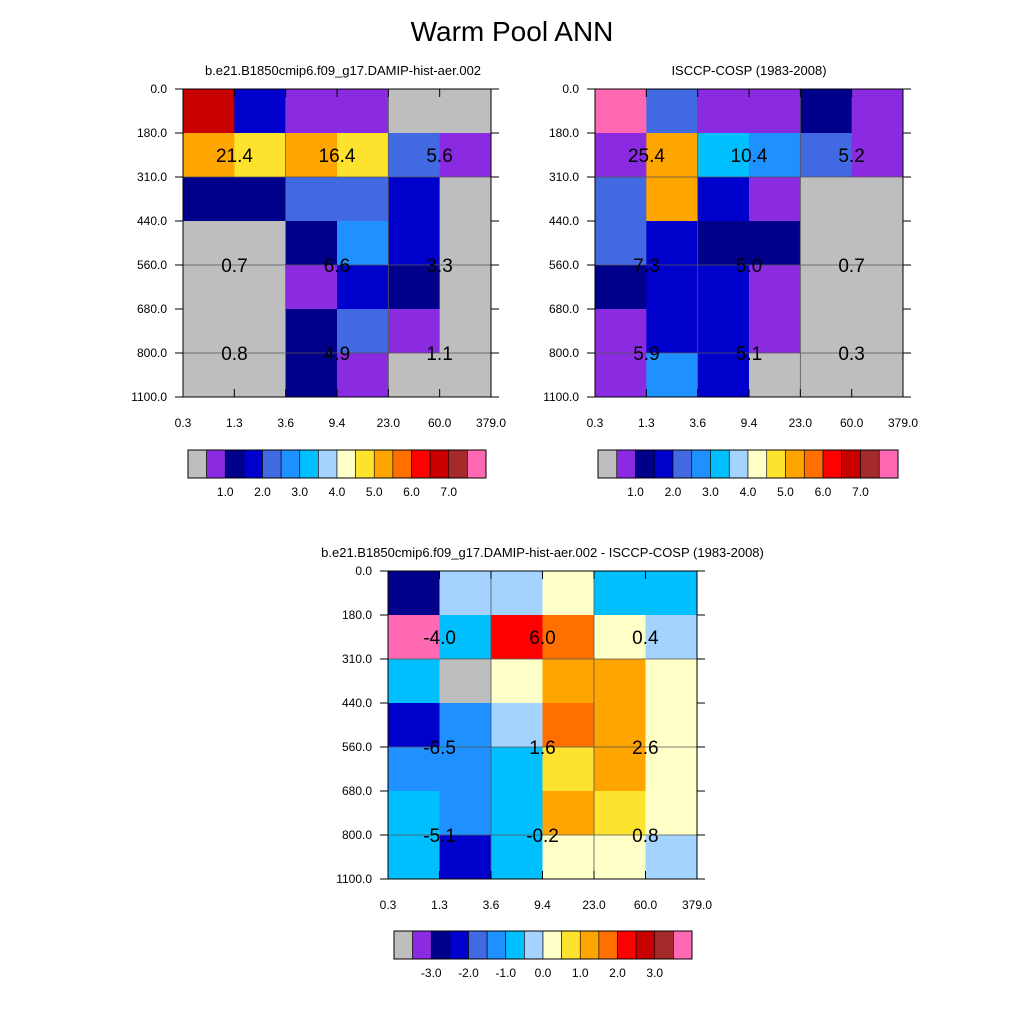 The height and width of the screenshot is (1024, 1024). What do you see at coordinates (411, 492) in the screenshot?
I see `colorbar-tick-label: 6.0` at bounding box center [411, 492].